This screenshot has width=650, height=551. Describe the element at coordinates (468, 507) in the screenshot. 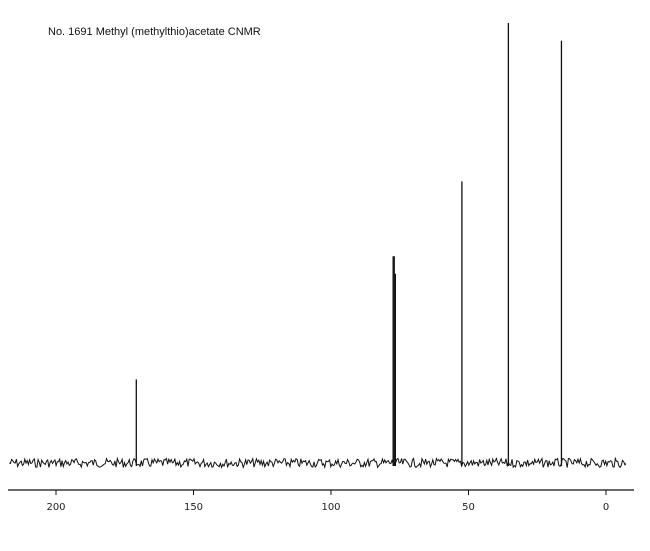

I see `x-tick-label-3: 50` at that location.